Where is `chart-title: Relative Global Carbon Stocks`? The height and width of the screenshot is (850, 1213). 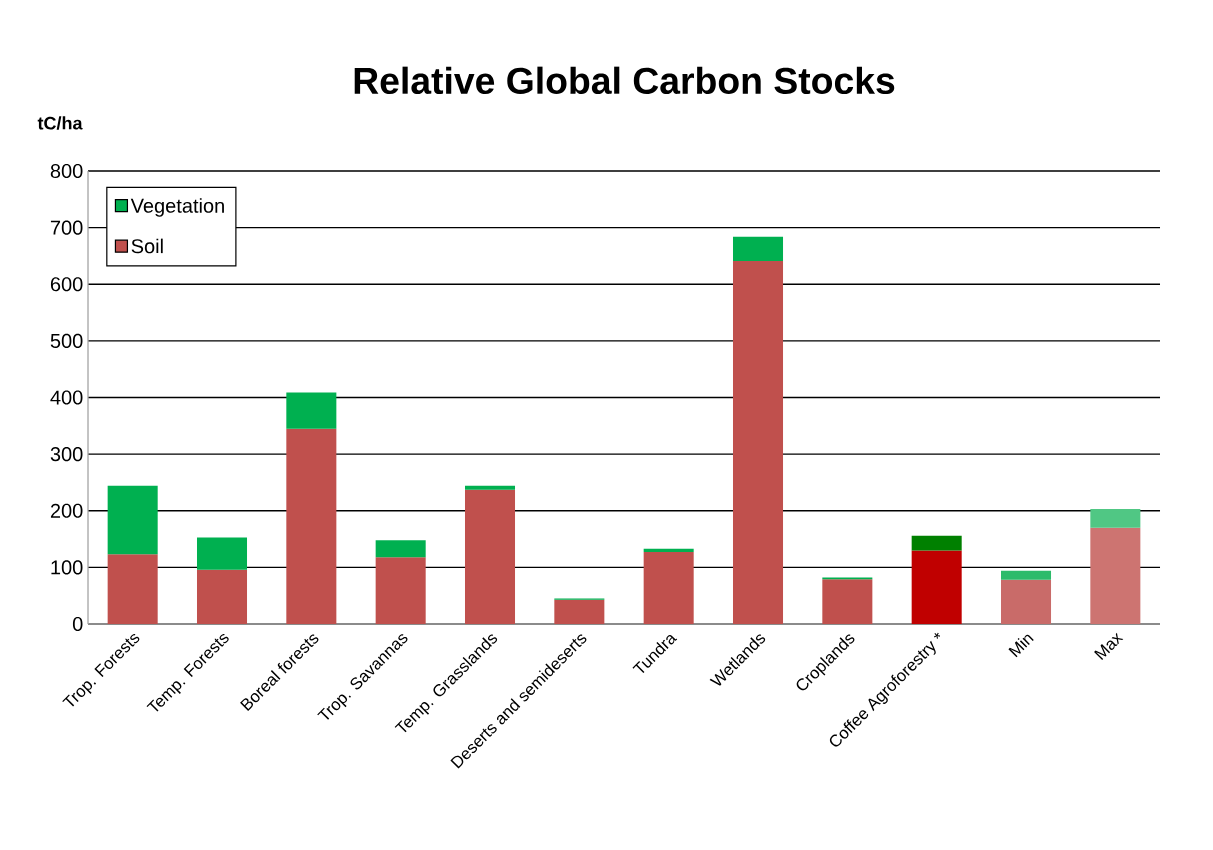
chart-title: Relative Global Carbon Stocks is located at coordinates (624, 80).